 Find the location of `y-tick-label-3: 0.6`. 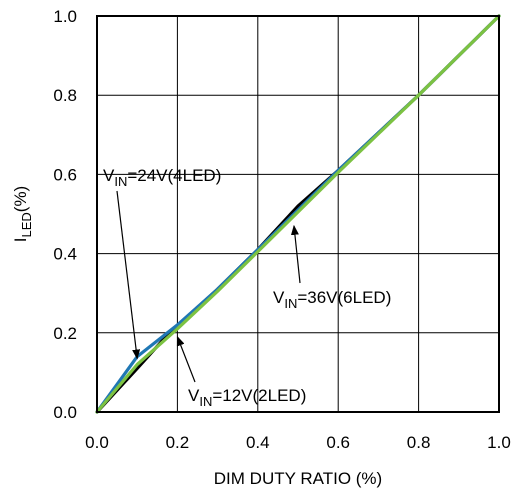

y-tick-label-3: 0.6 is located at coordinates (65, 174).